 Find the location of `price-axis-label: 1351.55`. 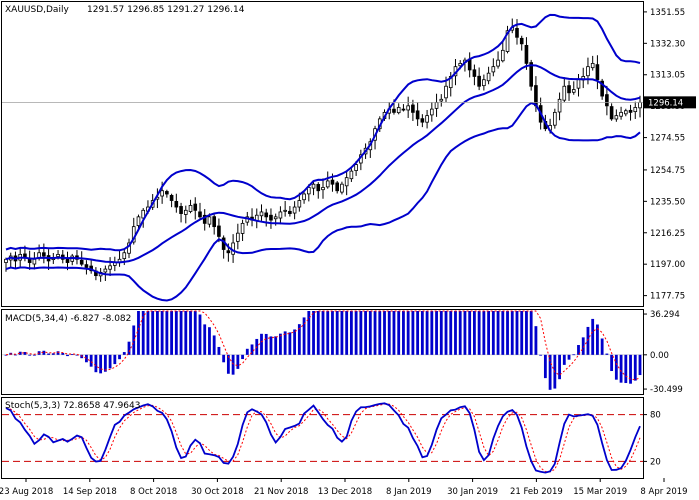

price-axis-label: 1351.55 is located at coordinates (667, 13).